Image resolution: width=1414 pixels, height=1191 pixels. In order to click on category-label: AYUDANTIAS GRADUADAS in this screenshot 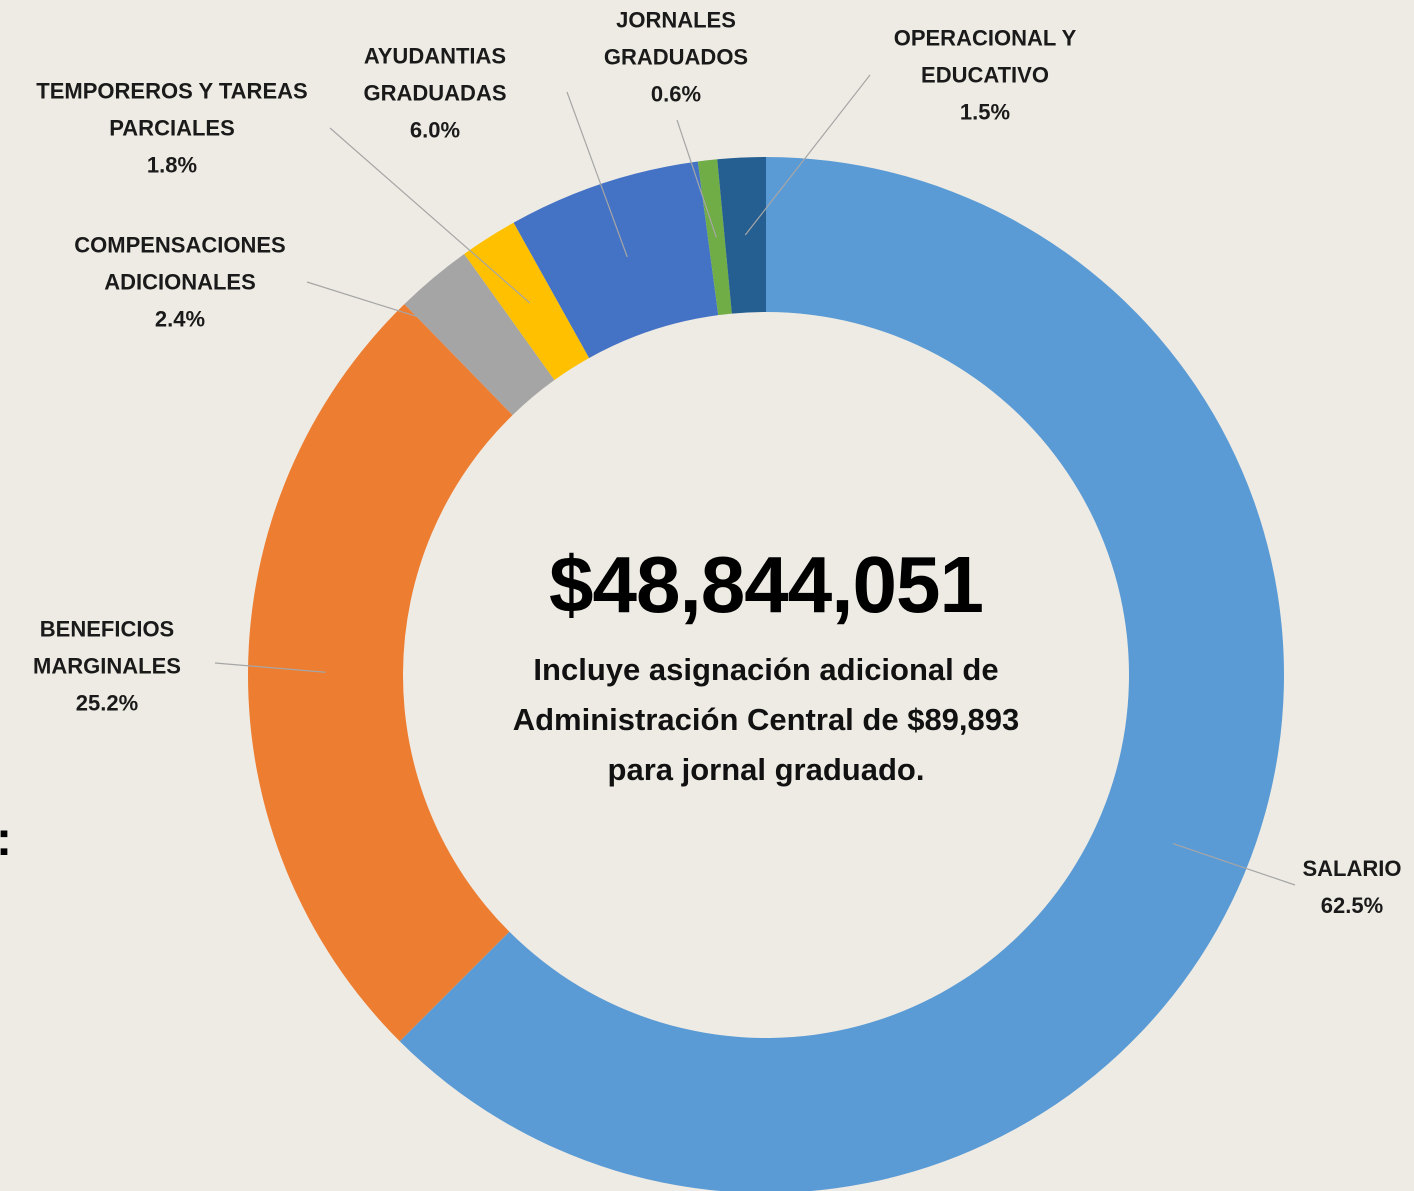, I will do `click(435, 74)`.